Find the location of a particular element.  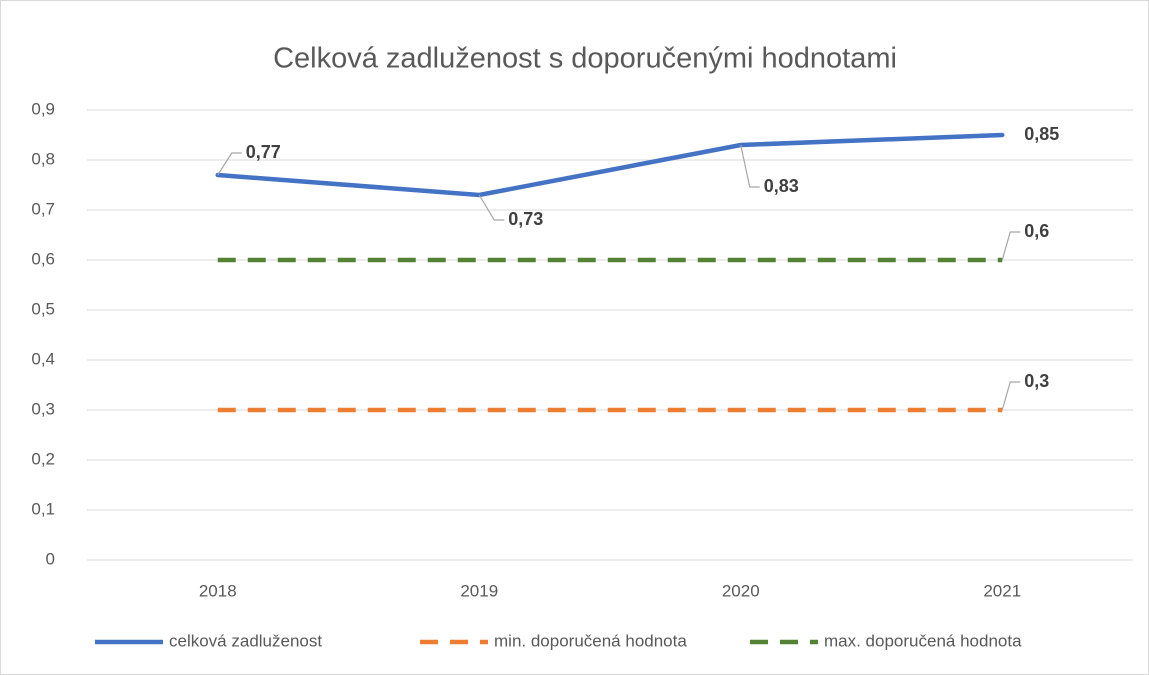

y-tick-label: 0,9 is located at coordinates (43, 108).